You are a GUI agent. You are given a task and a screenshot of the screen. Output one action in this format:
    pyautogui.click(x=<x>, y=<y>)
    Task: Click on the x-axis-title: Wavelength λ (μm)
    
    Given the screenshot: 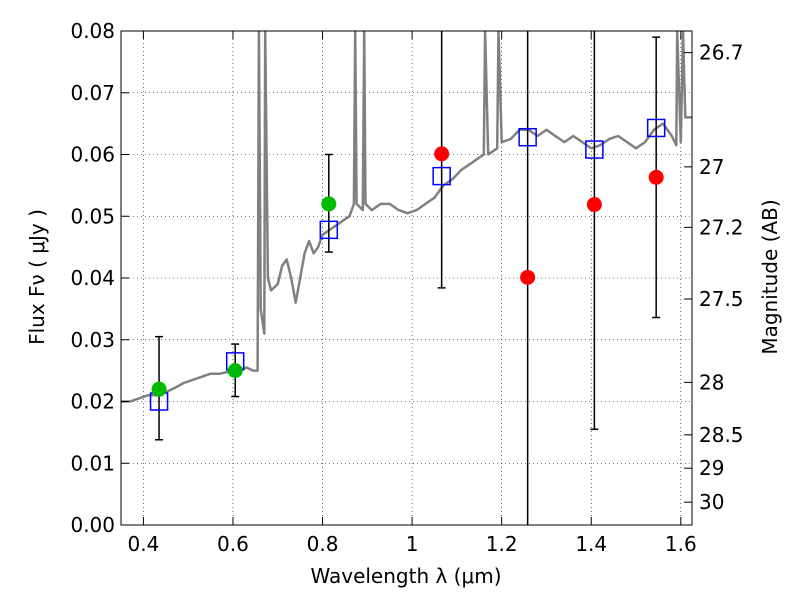 What is the action you would take?
    pyautogui.click(x=405, y=576)
    